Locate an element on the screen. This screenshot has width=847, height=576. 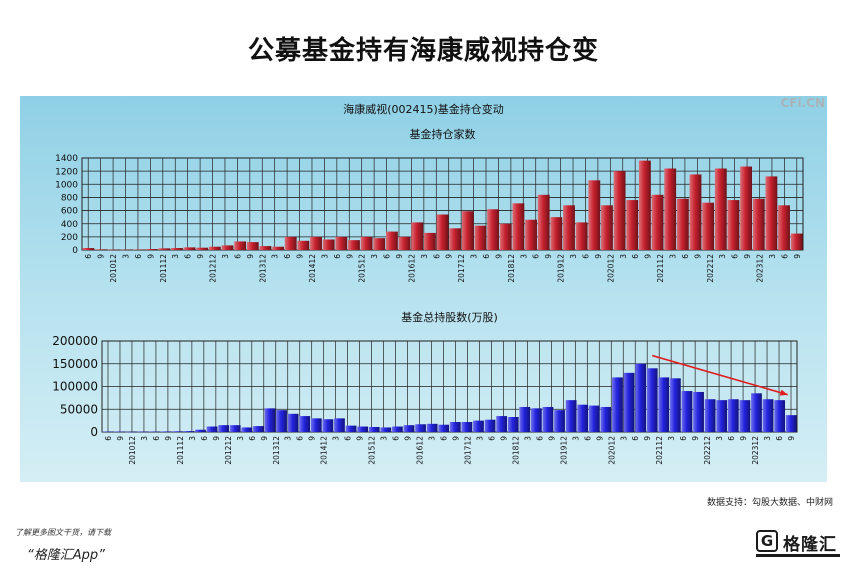
y-tick-label-top: 0 is located at coordinates (75, 251).